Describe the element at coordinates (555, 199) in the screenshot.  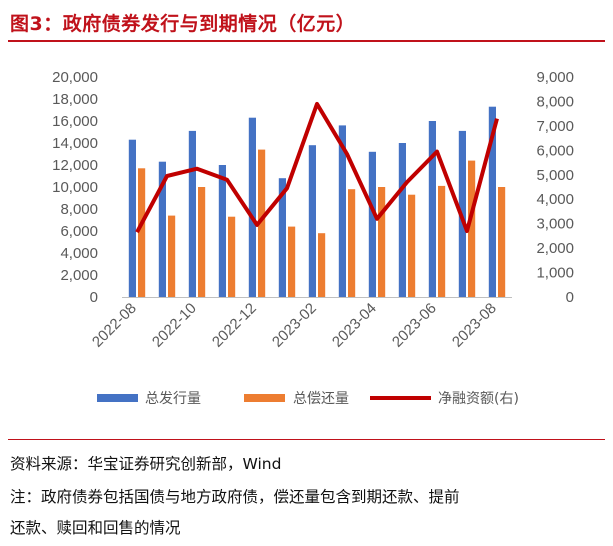
I see `y-right-tick-label: 4,000` at that location.